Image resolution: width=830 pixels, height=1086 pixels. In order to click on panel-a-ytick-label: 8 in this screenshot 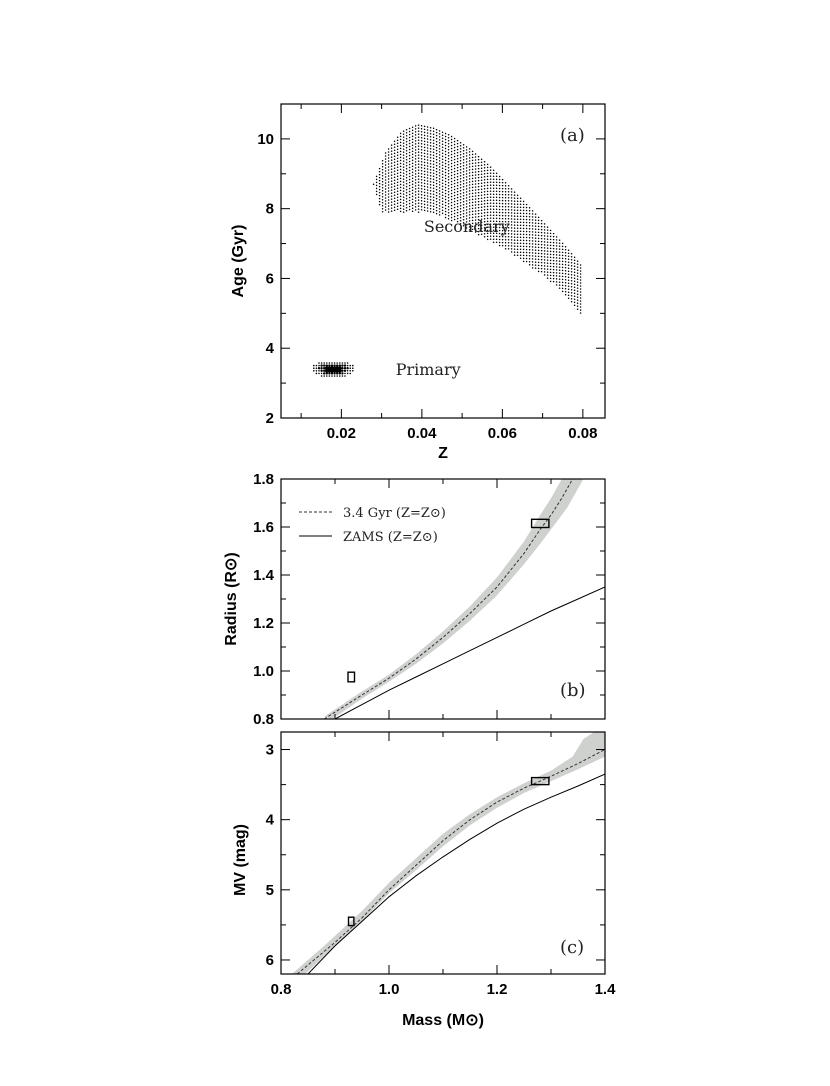, I will do `click(270, 209)`.